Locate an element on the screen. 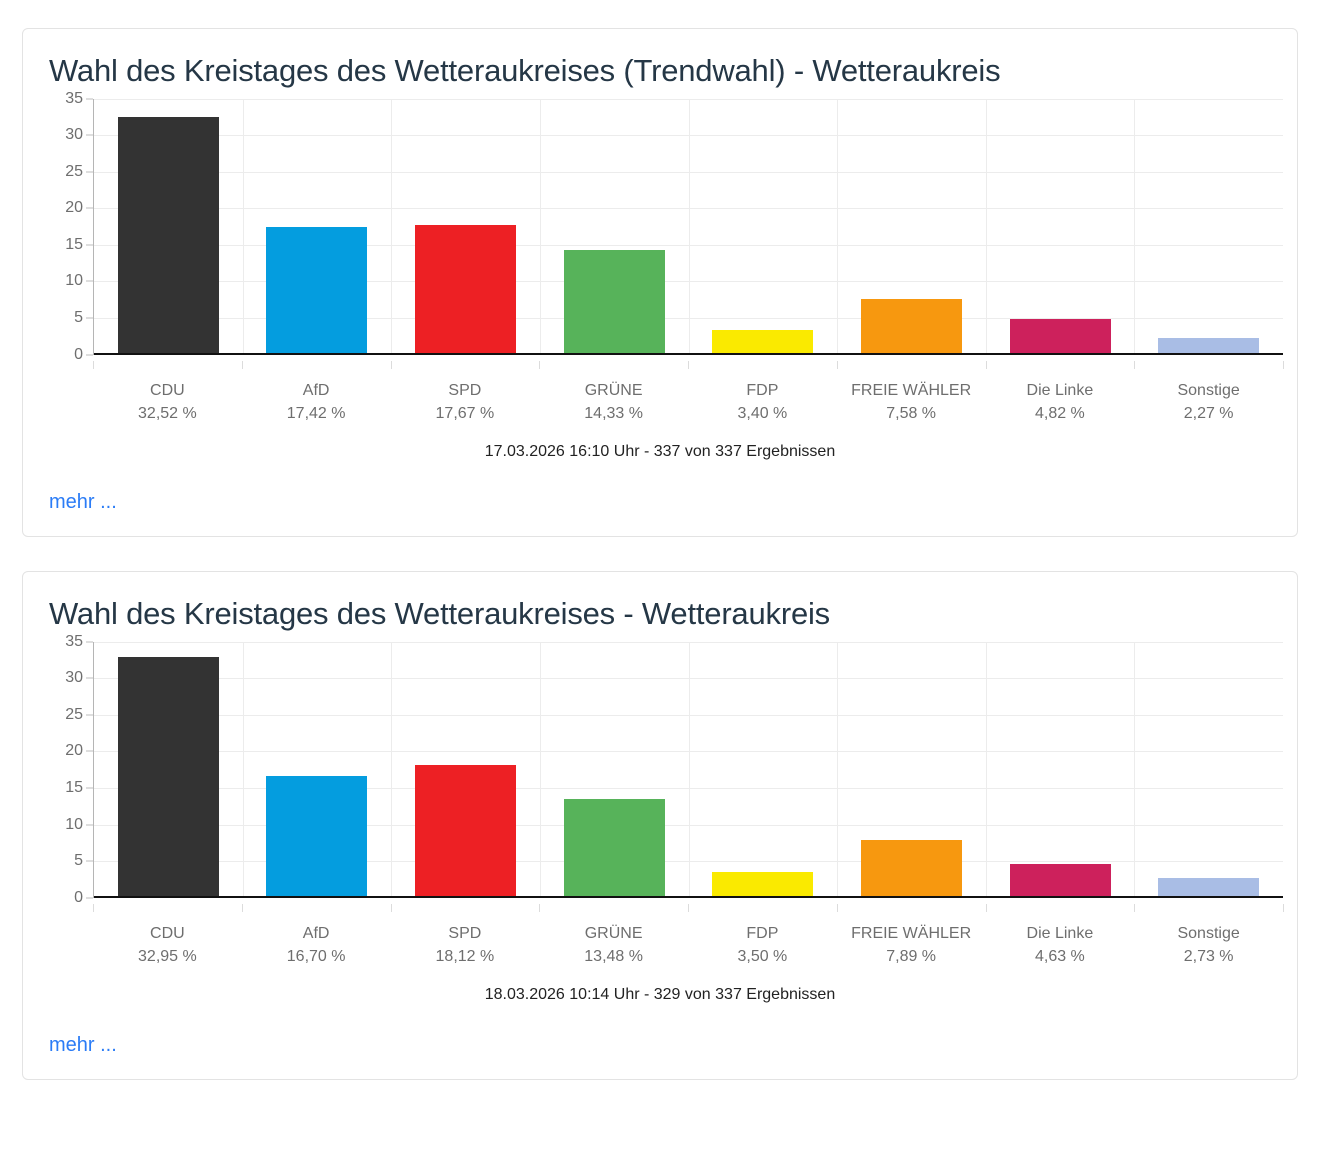  party-percentage: 17,67 % is located at coordinates (465, 413).